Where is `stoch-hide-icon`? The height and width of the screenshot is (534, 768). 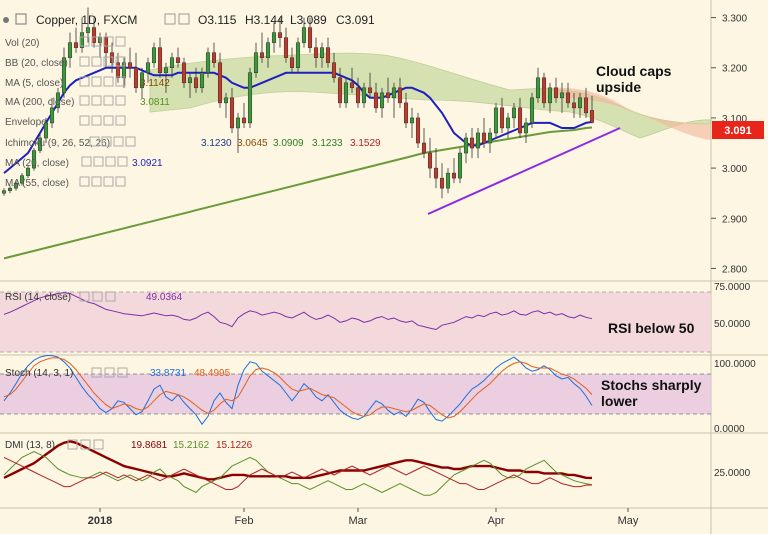
stoch-hide-icon is located at coordinates (109, 372).